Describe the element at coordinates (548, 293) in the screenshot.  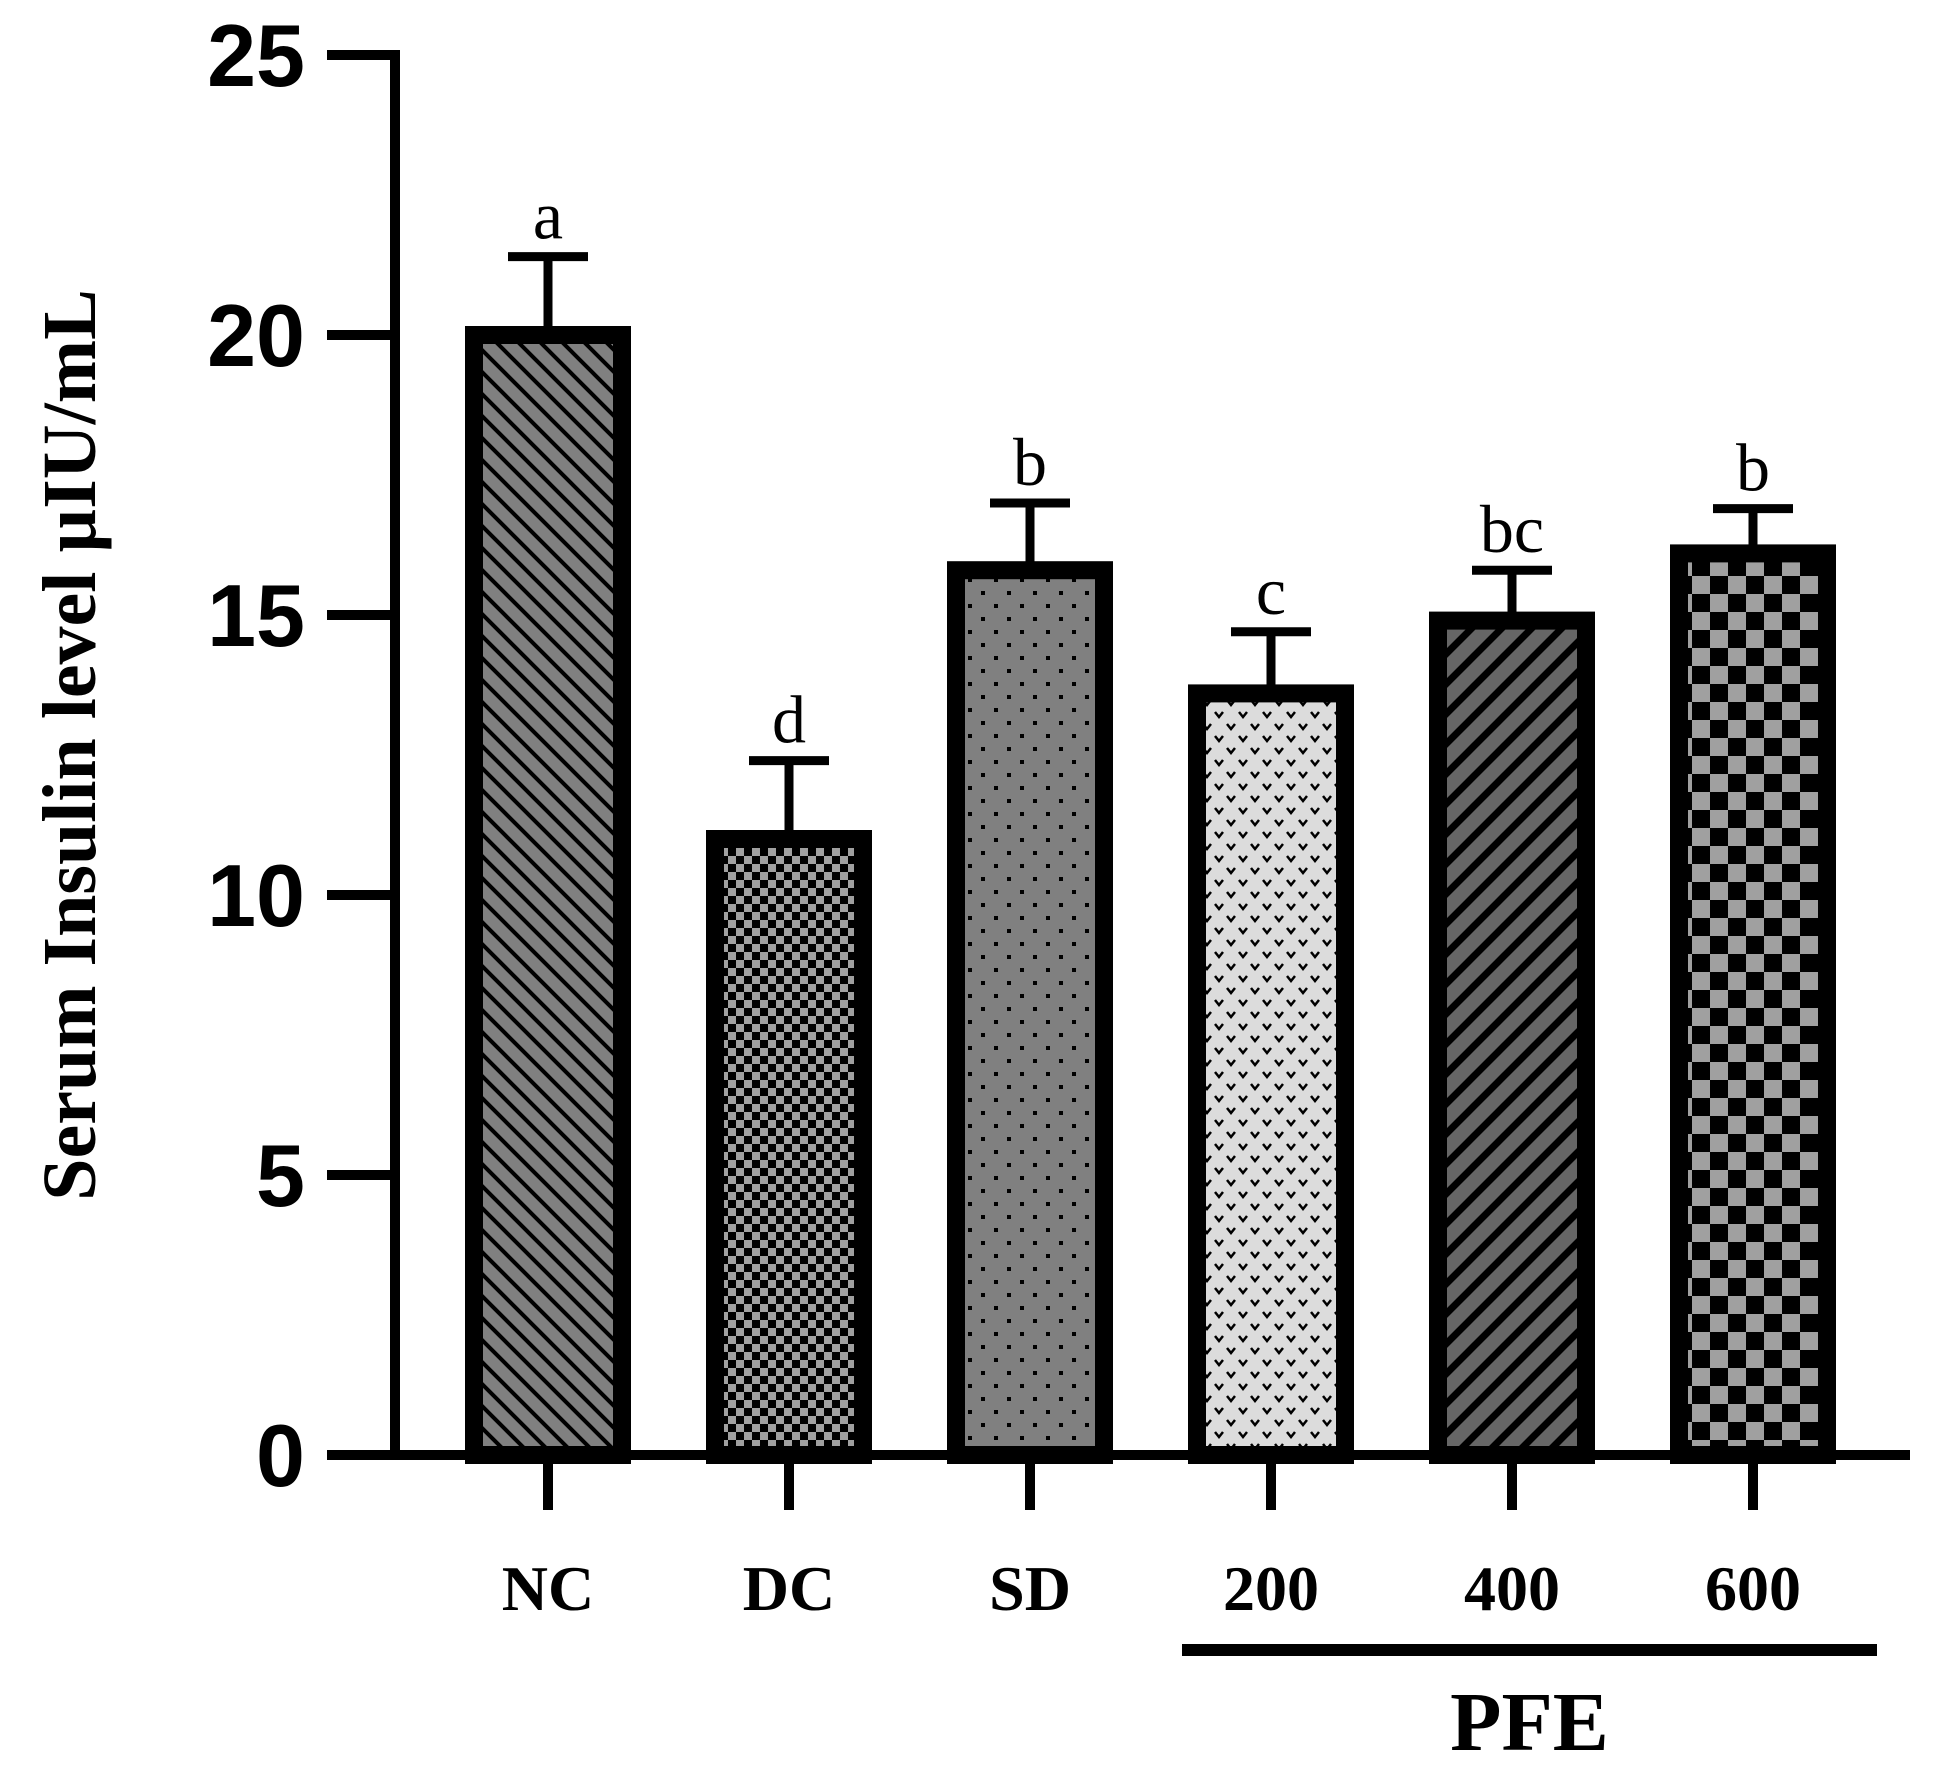
I see `error-bar-nc` at that location.